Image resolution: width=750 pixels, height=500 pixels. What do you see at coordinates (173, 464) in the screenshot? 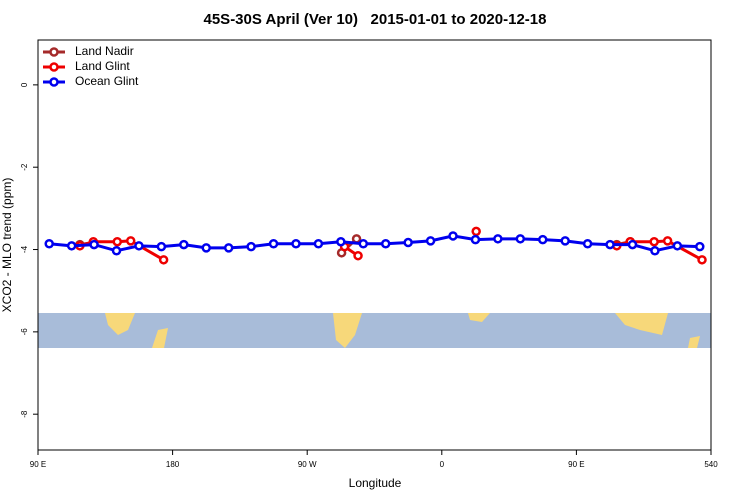
I see `x-tick-label: 180` at bounding box center [173, 464].